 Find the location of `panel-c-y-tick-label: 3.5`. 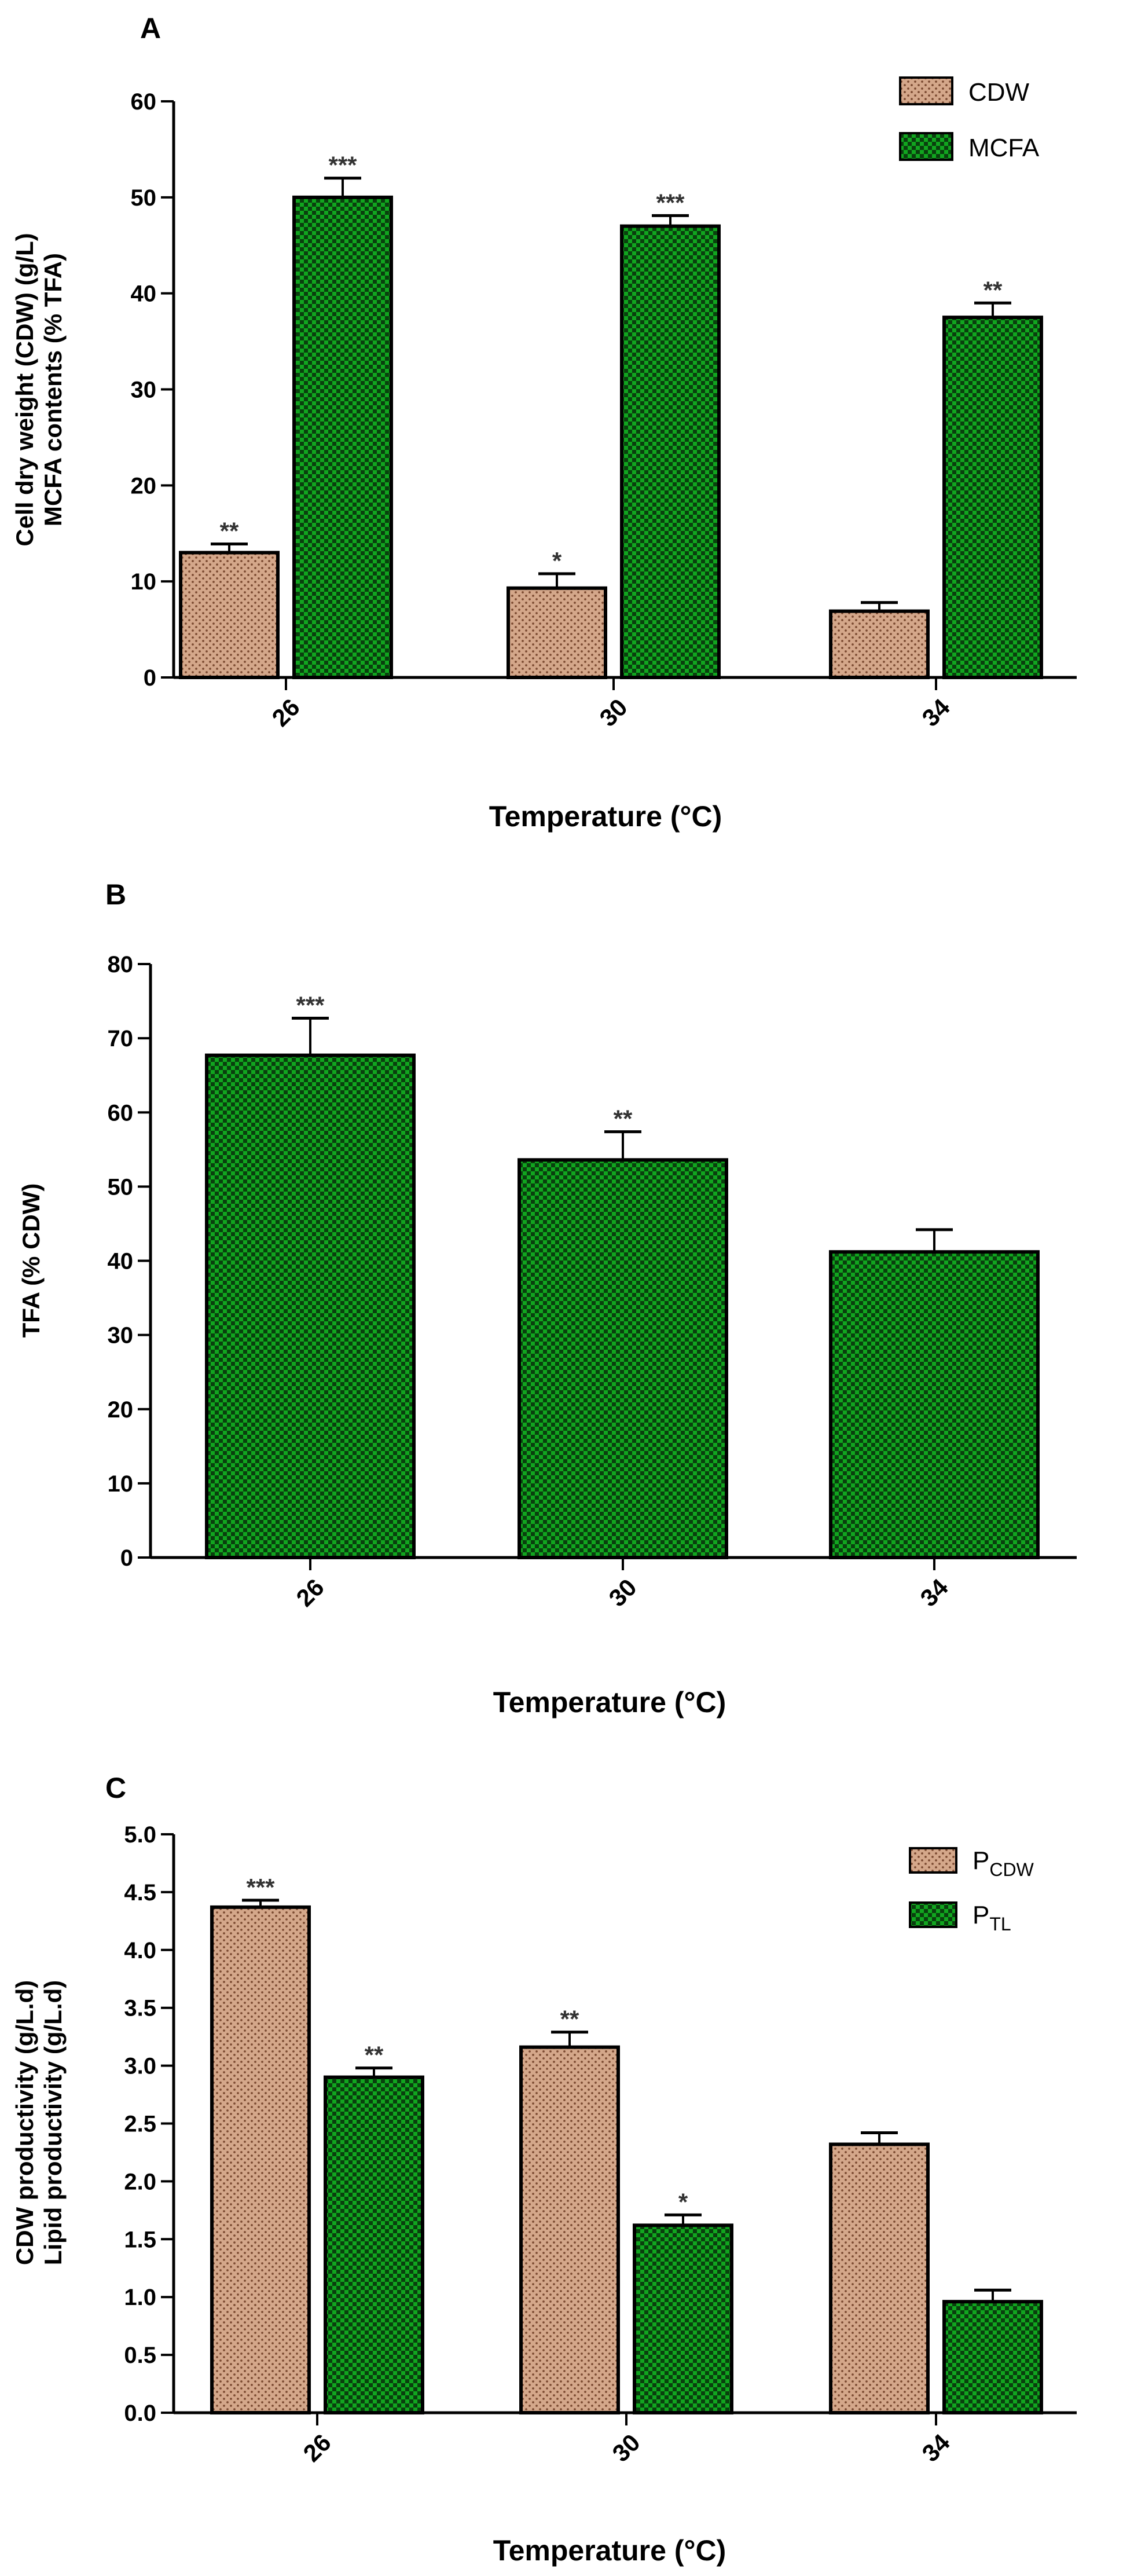

panel-c-y-tick-label: 3.5 is located at coordinates (140, 2008).